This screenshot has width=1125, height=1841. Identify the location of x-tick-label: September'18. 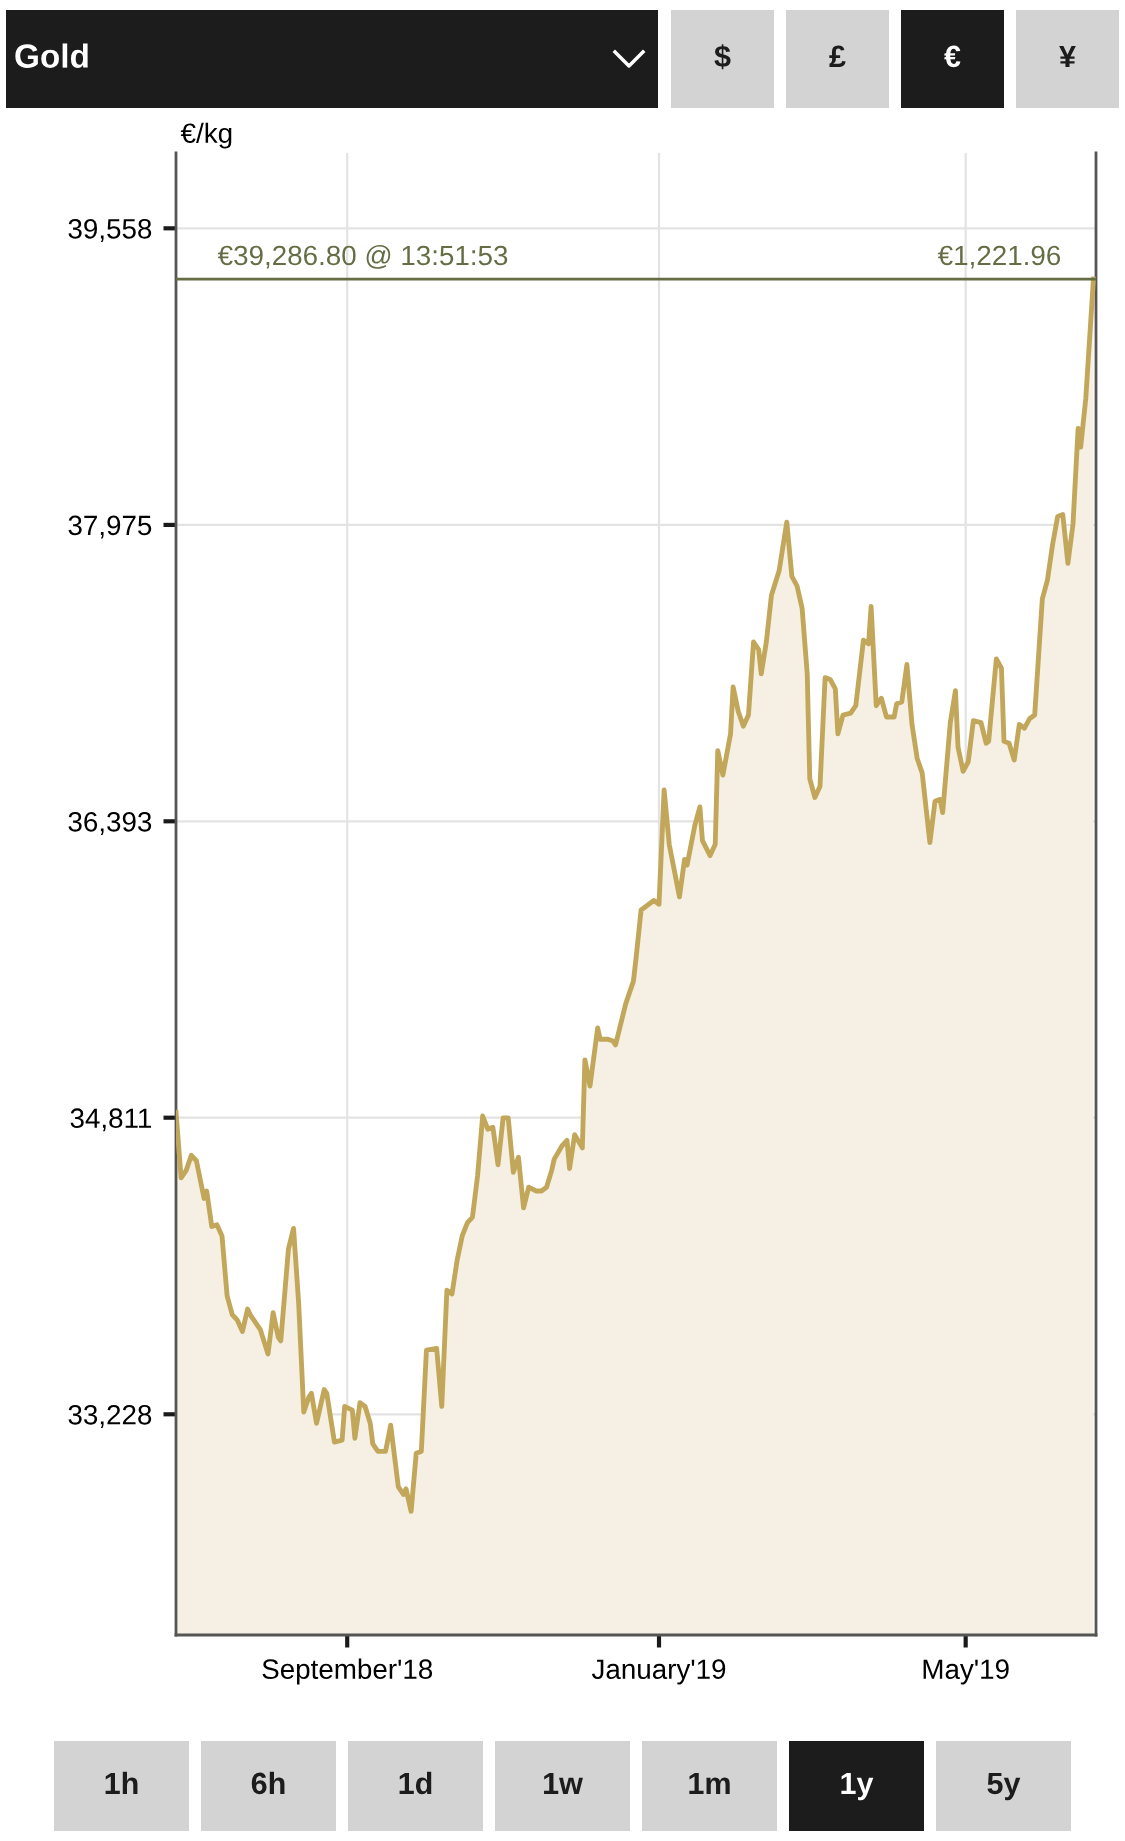
(347, 1671).